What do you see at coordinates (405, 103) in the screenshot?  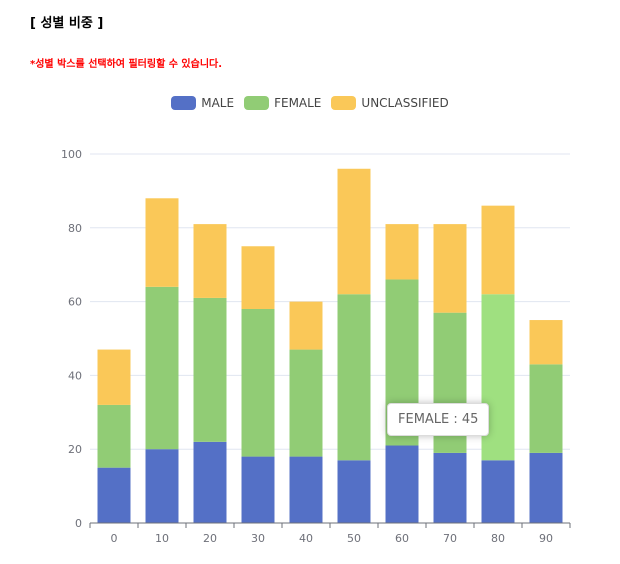 I see `legend-label-unclassified: UNCLASSIFIED` at bounding box center [405, 103].